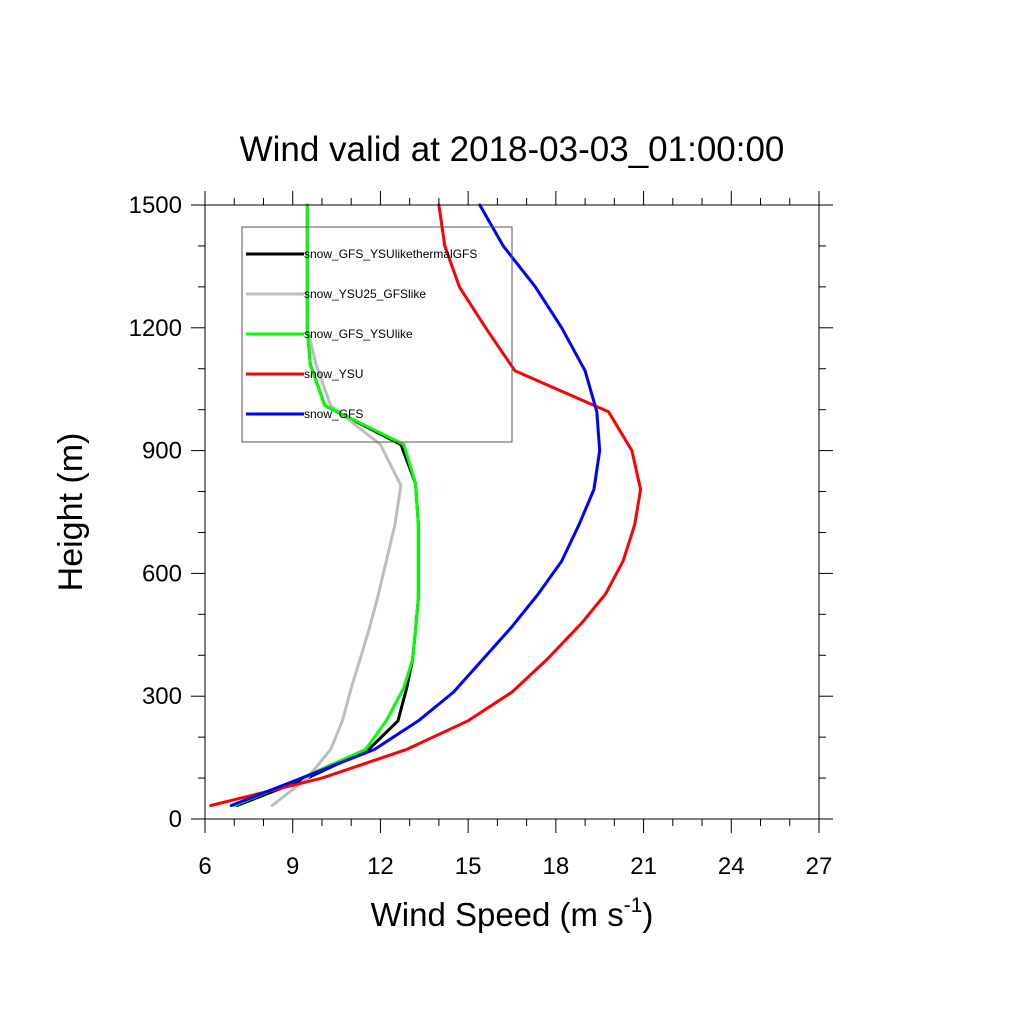 The width and height of the screenshot is (1024, 1029). Describe the element at coordinates (468, 866) in the screenshot. I see `x-tick-label: 15` at that location.